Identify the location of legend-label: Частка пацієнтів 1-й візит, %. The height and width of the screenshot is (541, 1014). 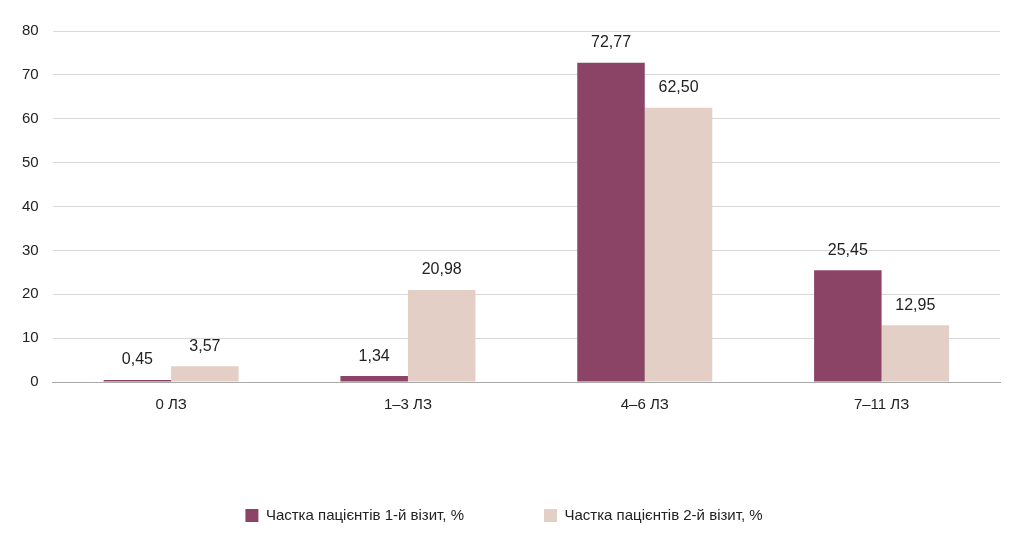
(365, 514).